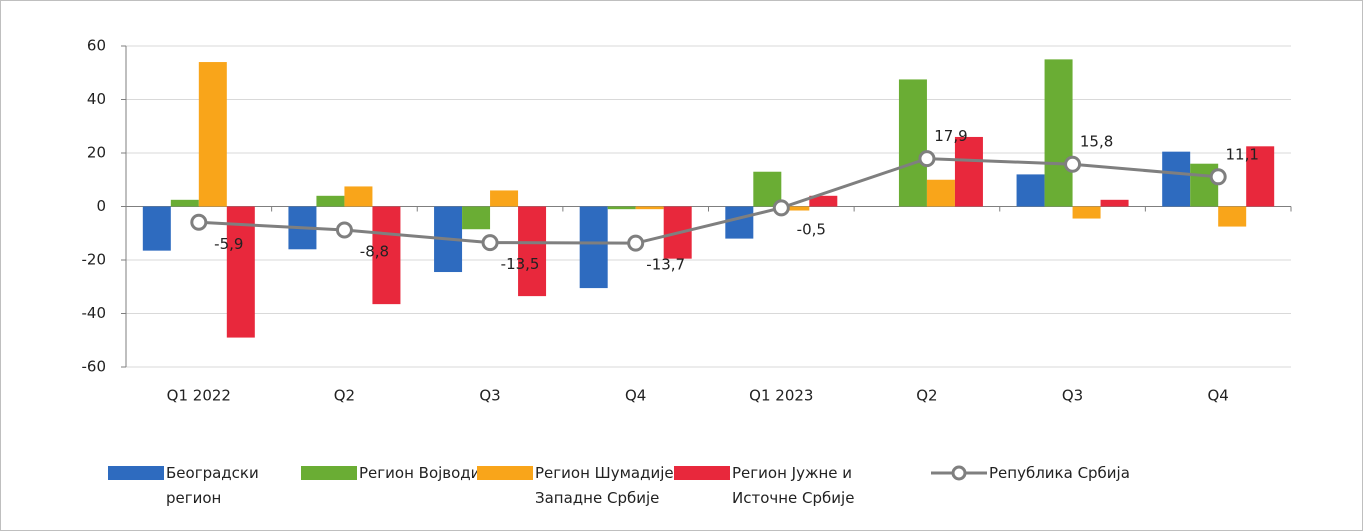 The width and height of the screenshot is (1363, 531). I want to click on y-tick-label: 0, so click(101, 206).